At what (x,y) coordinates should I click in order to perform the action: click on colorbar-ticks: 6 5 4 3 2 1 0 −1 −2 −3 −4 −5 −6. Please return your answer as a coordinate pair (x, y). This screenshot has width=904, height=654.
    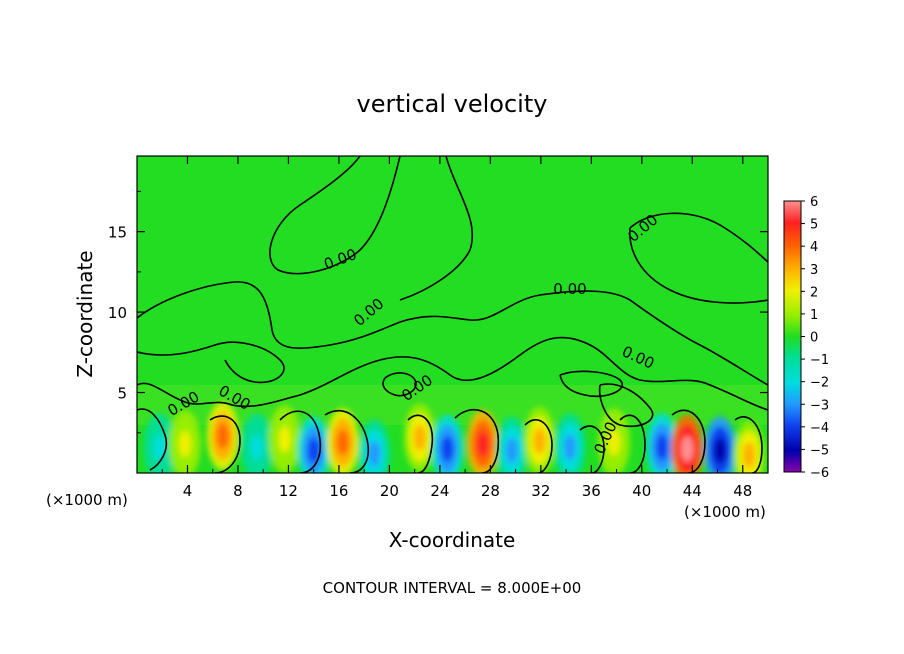
    Looking at the image, I should click on (815, 338).